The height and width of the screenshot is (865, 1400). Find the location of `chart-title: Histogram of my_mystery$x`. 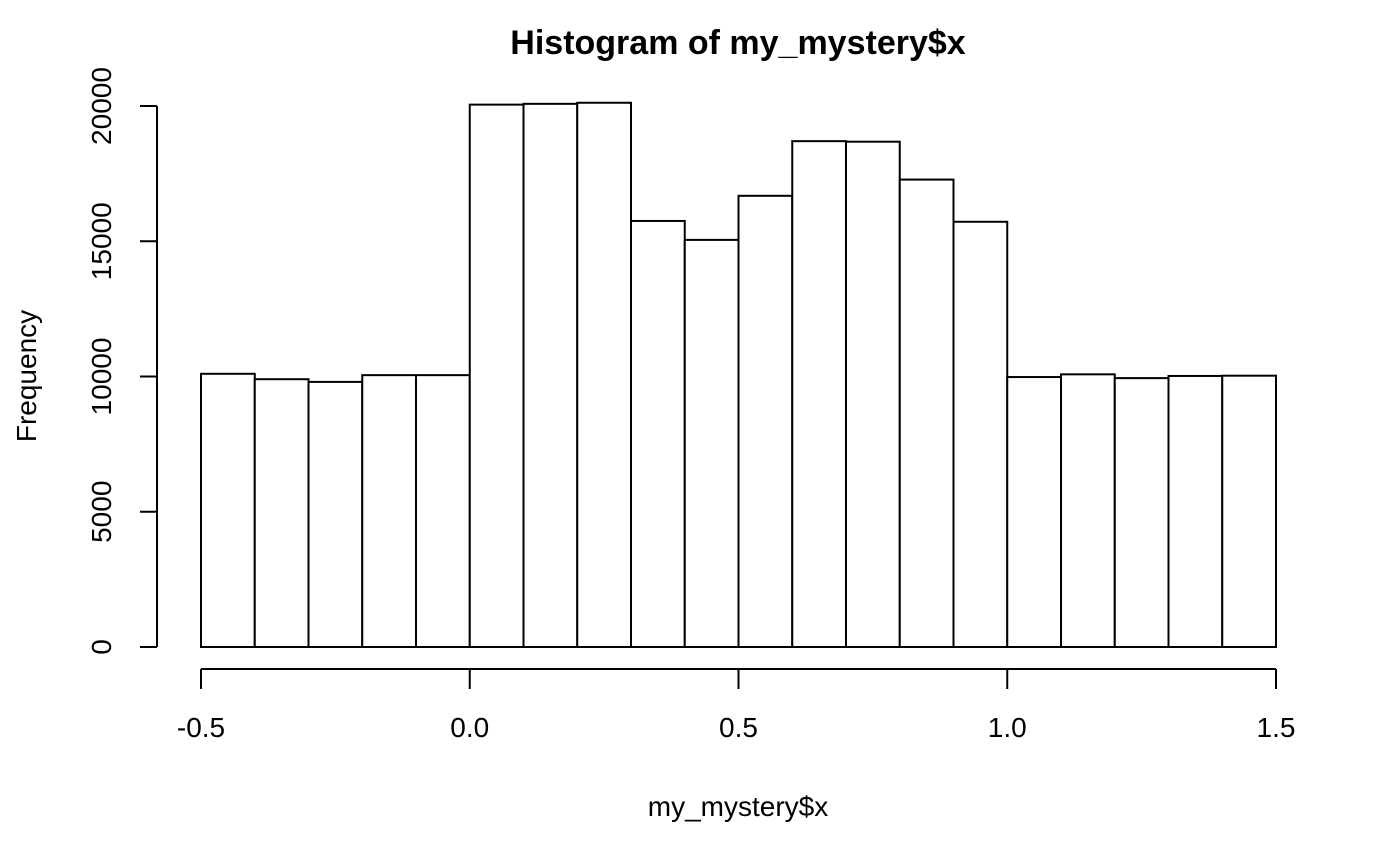

chart-title: Histogram of my_mystery$x is located at coordinates (738, 43).